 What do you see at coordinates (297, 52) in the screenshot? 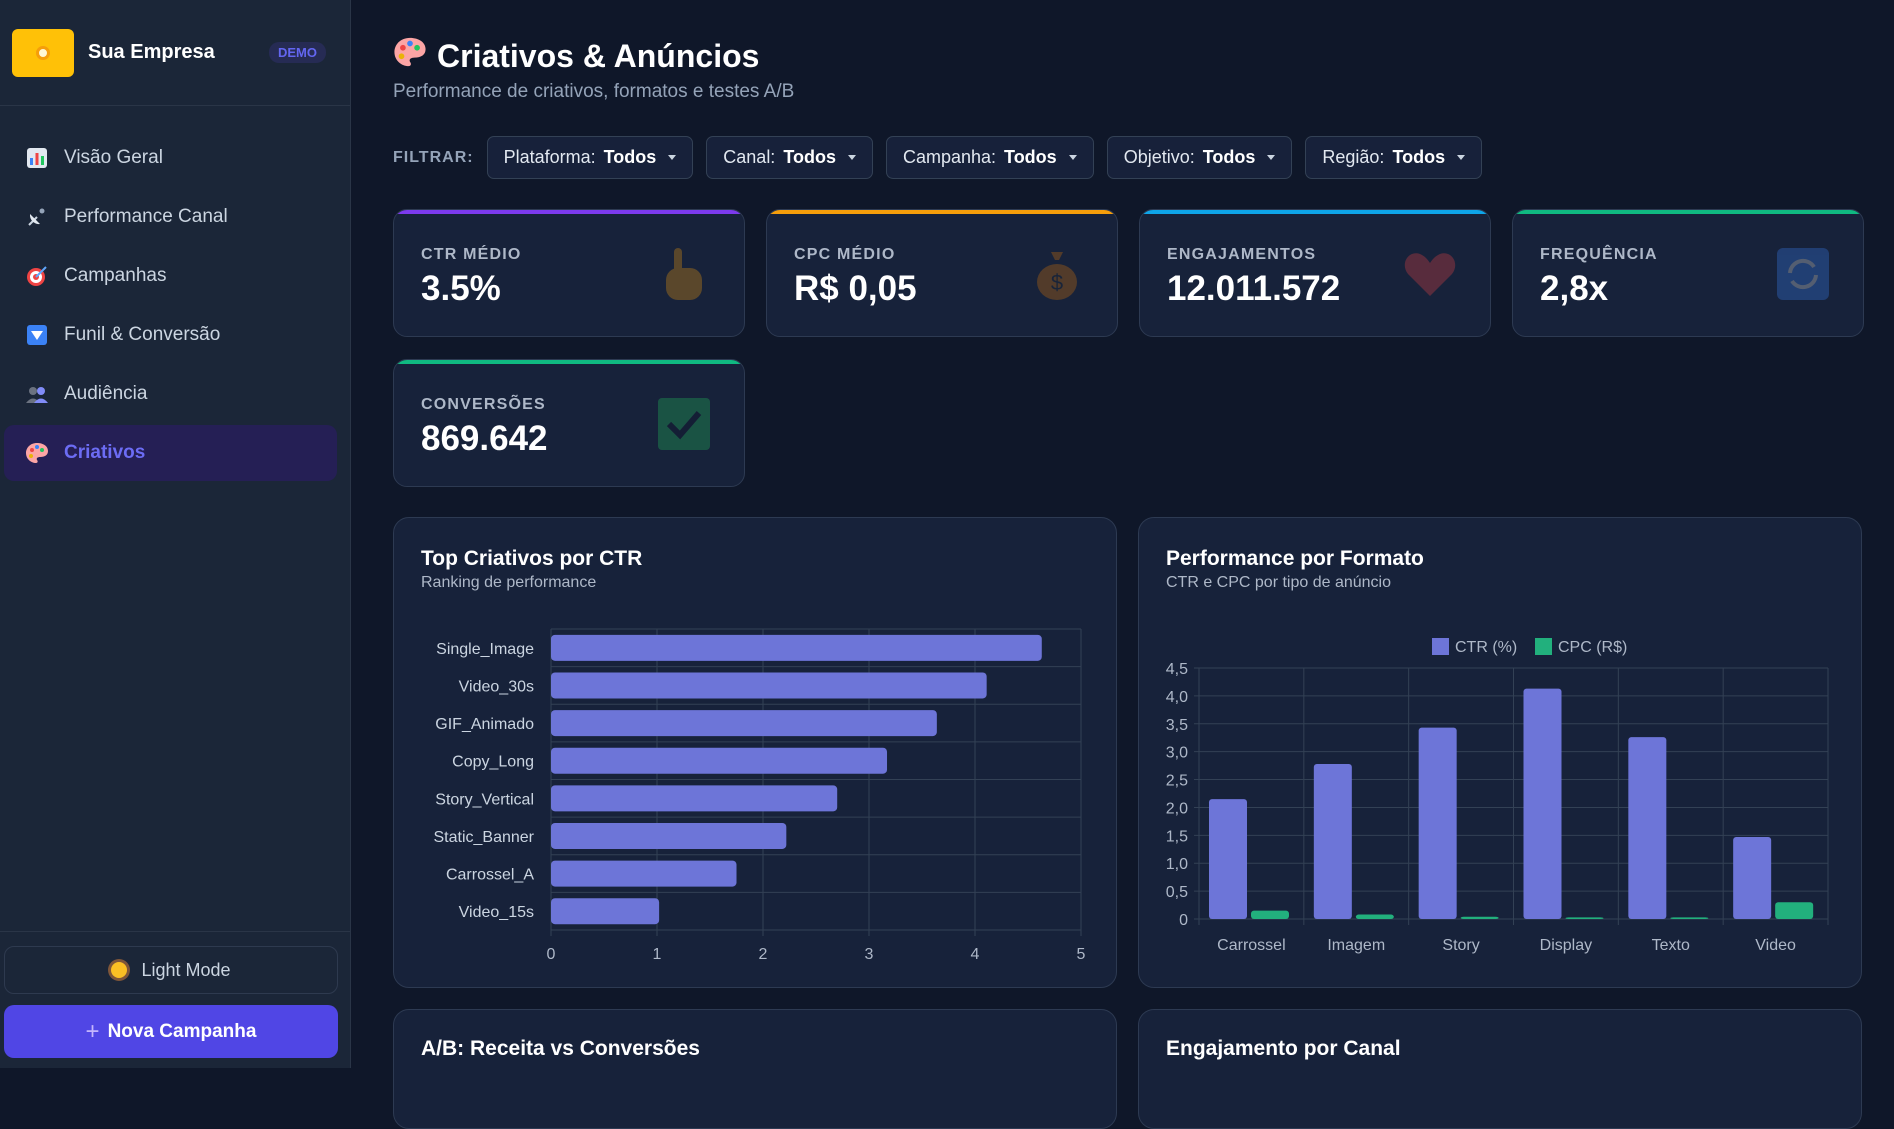
I see `demo-badge: DEMO` at bounding box center [297, 52].